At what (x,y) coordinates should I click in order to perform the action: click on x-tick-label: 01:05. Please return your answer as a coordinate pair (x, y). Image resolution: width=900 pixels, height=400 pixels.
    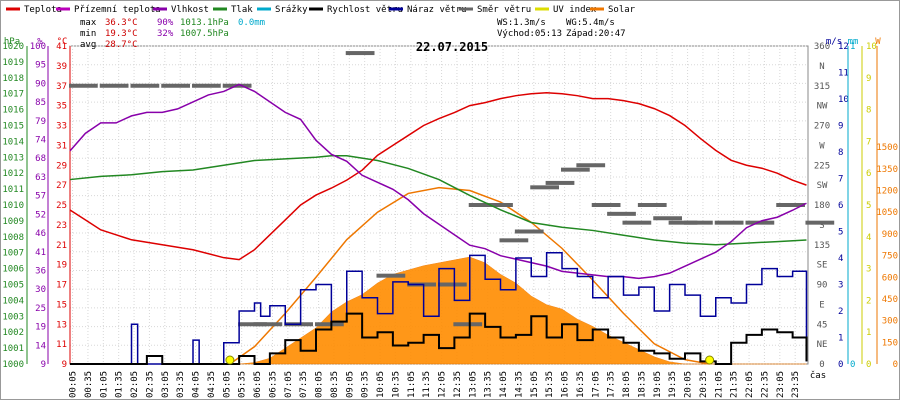
    Looking at the image, I should click on (104, 384).